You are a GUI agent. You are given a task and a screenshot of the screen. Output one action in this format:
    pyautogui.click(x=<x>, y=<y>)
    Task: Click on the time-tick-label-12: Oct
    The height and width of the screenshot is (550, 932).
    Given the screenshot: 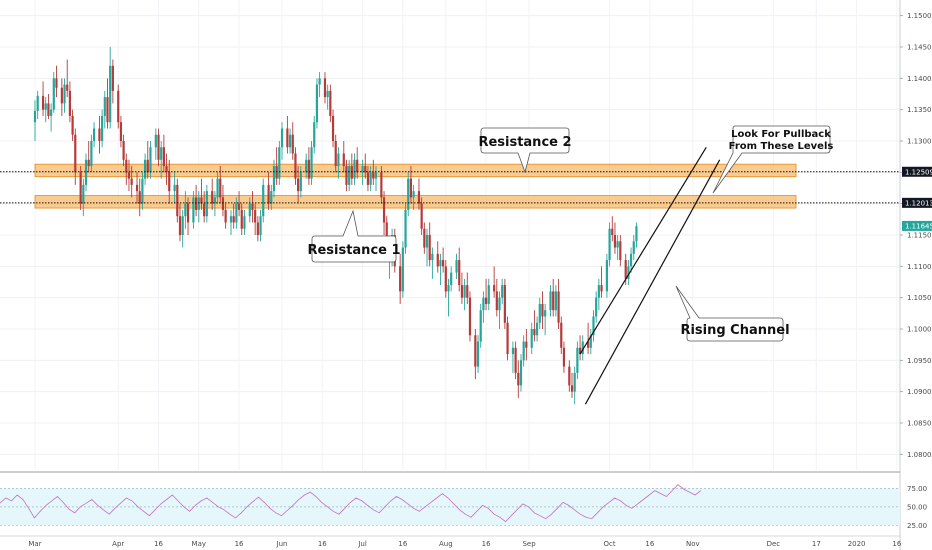 What is the action you would take?
    pyautogui.click(x=610, y=544)
    